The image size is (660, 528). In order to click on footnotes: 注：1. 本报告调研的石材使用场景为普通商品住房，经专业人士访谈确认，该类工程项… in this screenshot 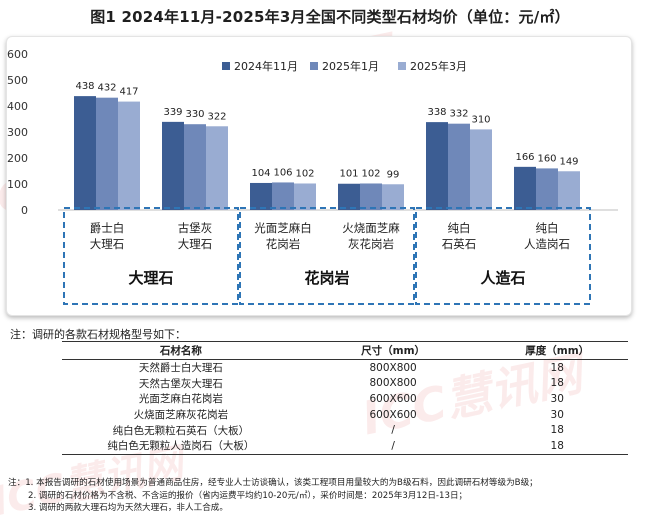, I will do `click(332, 496)`.